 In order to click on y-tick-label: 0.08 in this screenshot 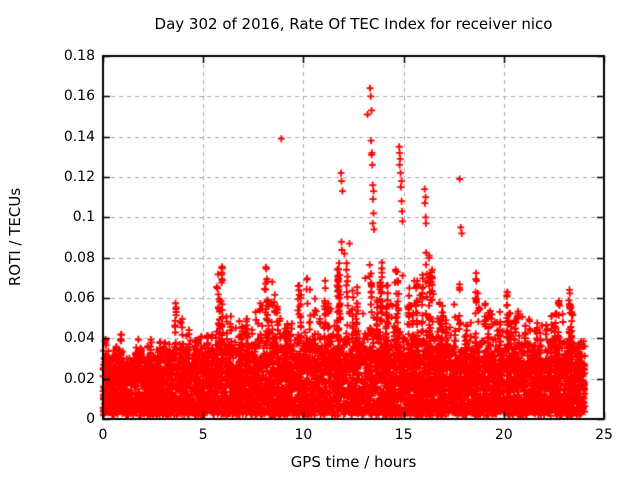, I will do `click(79, 257)`.